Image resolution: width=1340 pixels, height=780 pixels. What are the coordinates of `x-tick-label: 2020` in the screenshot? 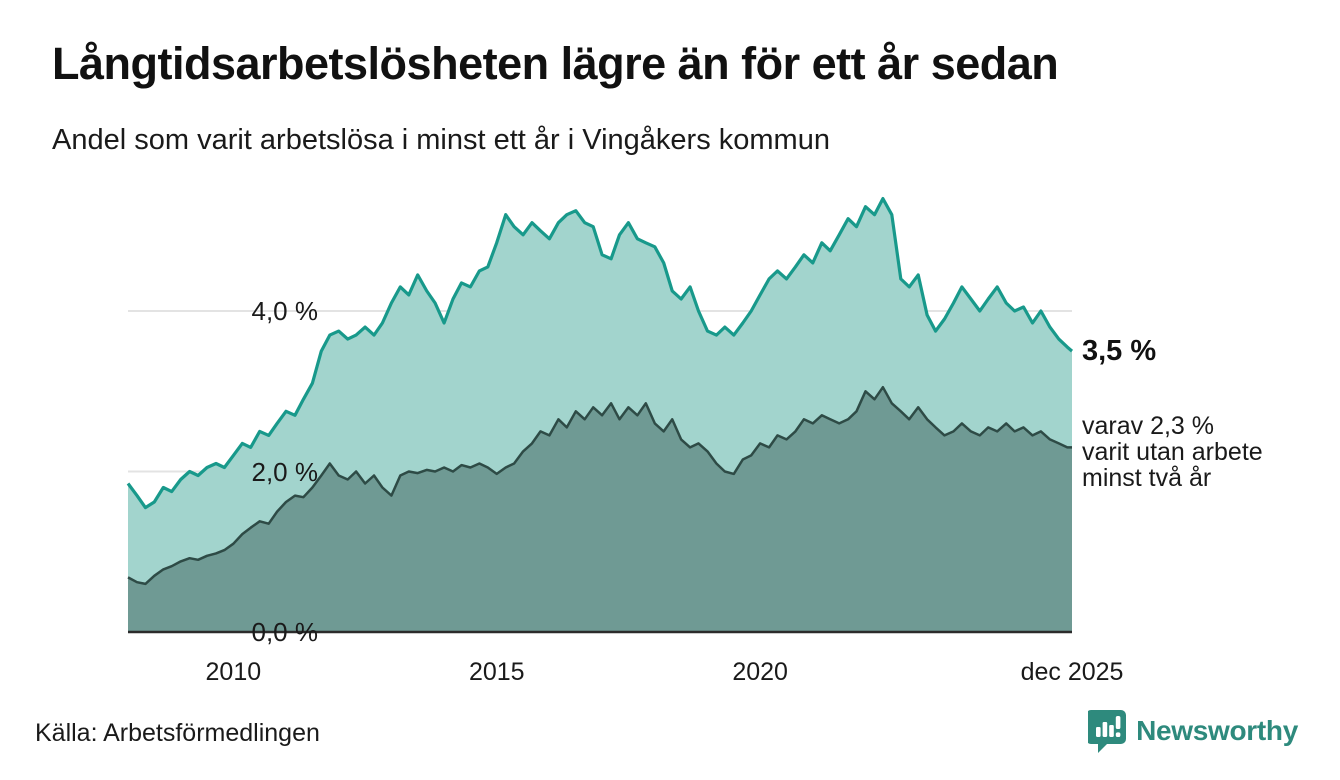 It's located at (760, 672).